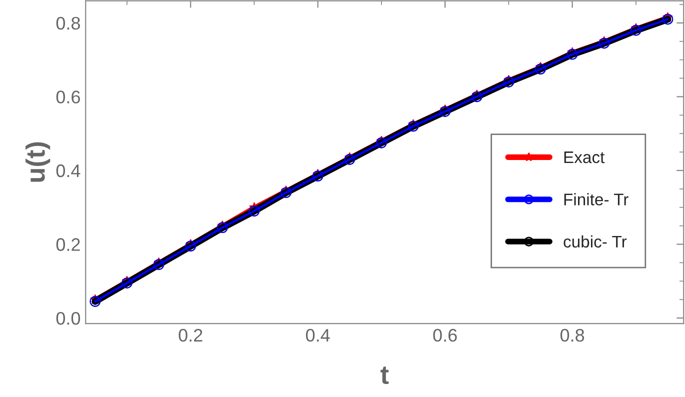  I want to click on y-tick-label: 0.4, so click(68, 171).